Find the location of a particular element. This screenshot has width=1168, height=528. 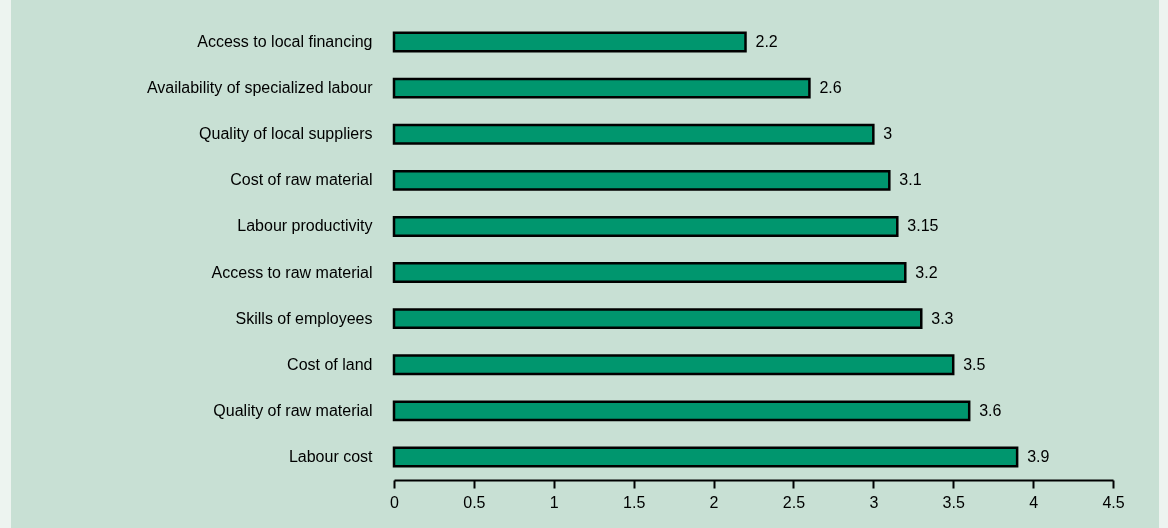

data-label: 3.5 is located at coordinates (974, 364).